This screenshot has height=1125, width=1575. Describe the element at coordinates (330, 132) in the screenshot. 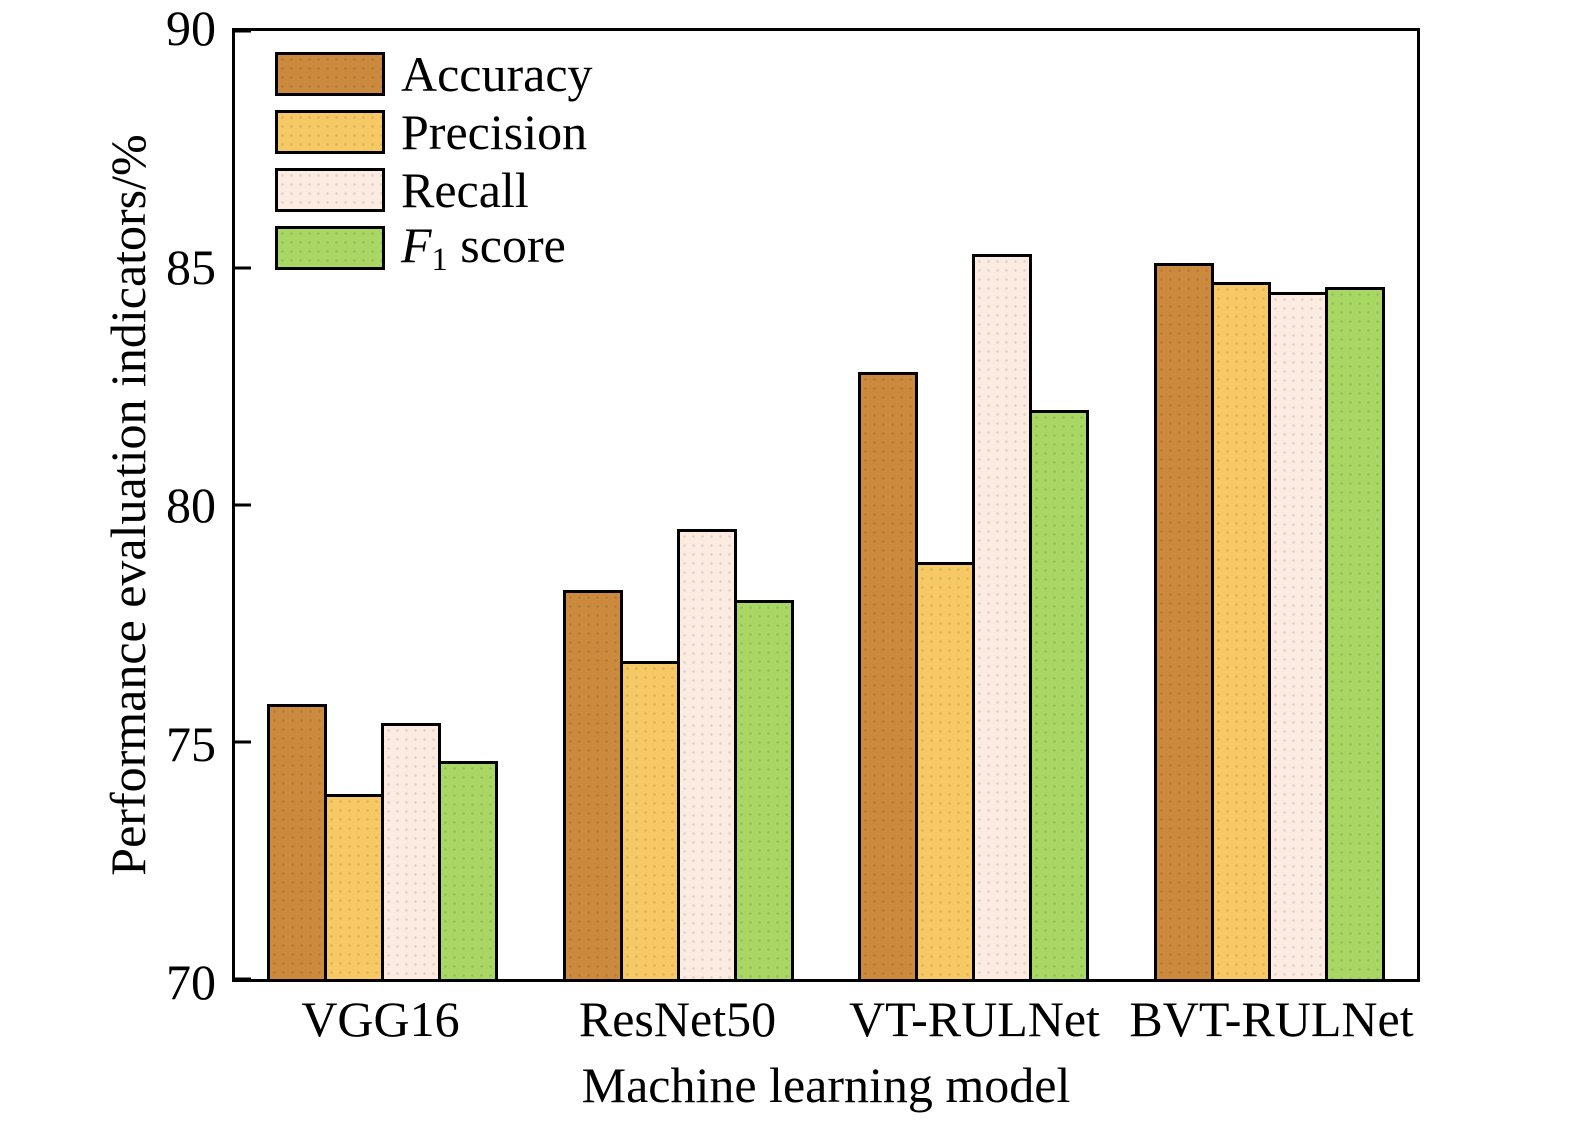

I see `legend-swatch-precision` at that location.